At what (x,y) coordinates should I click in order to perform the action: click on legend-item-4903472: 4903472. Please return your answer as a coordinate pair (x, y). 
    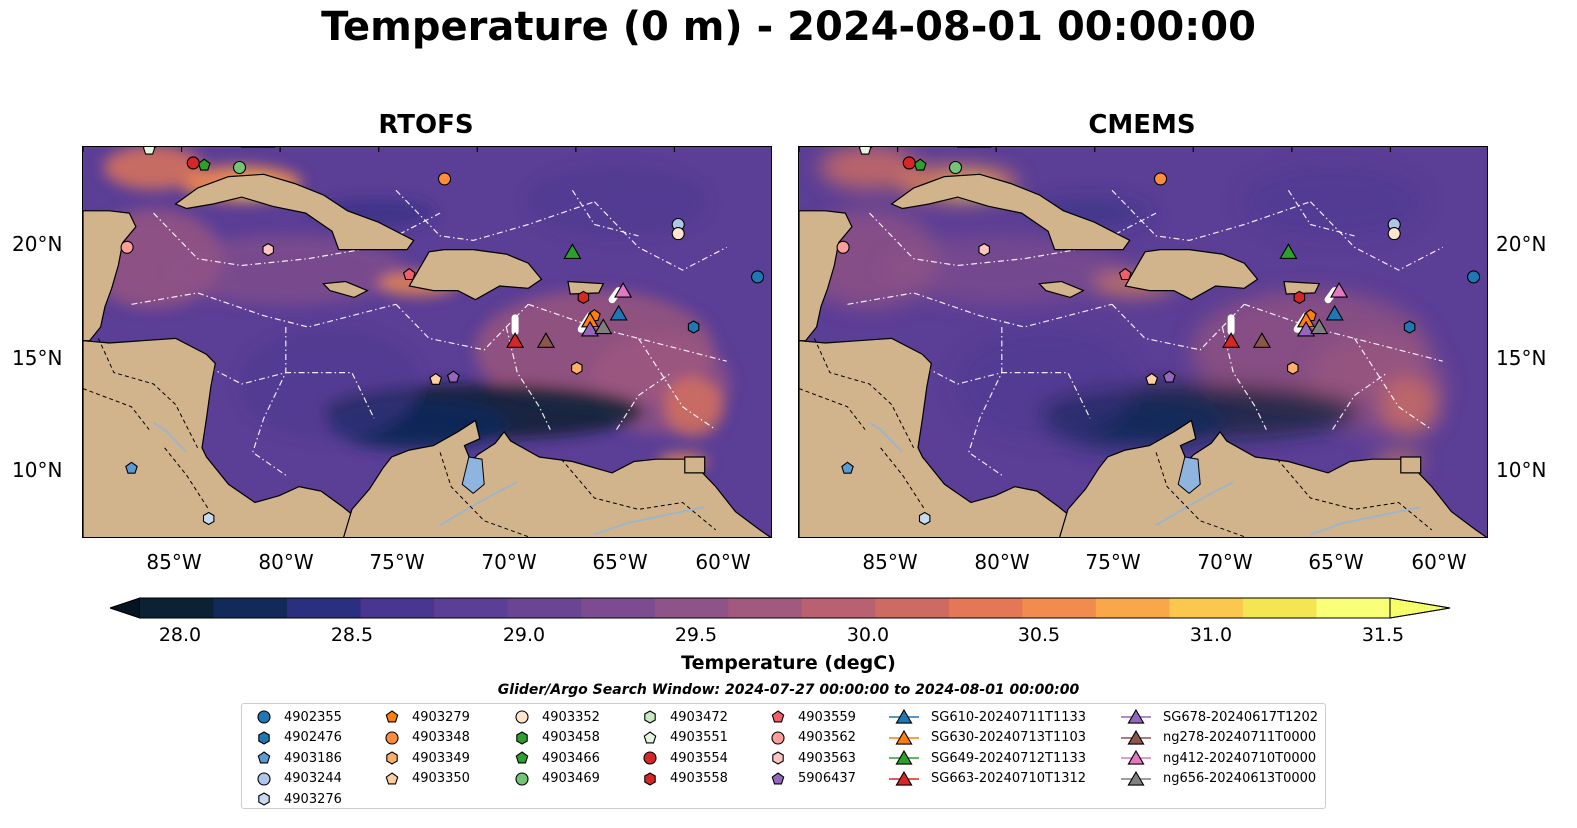
    Looking at the image, I should click on (684, 717).